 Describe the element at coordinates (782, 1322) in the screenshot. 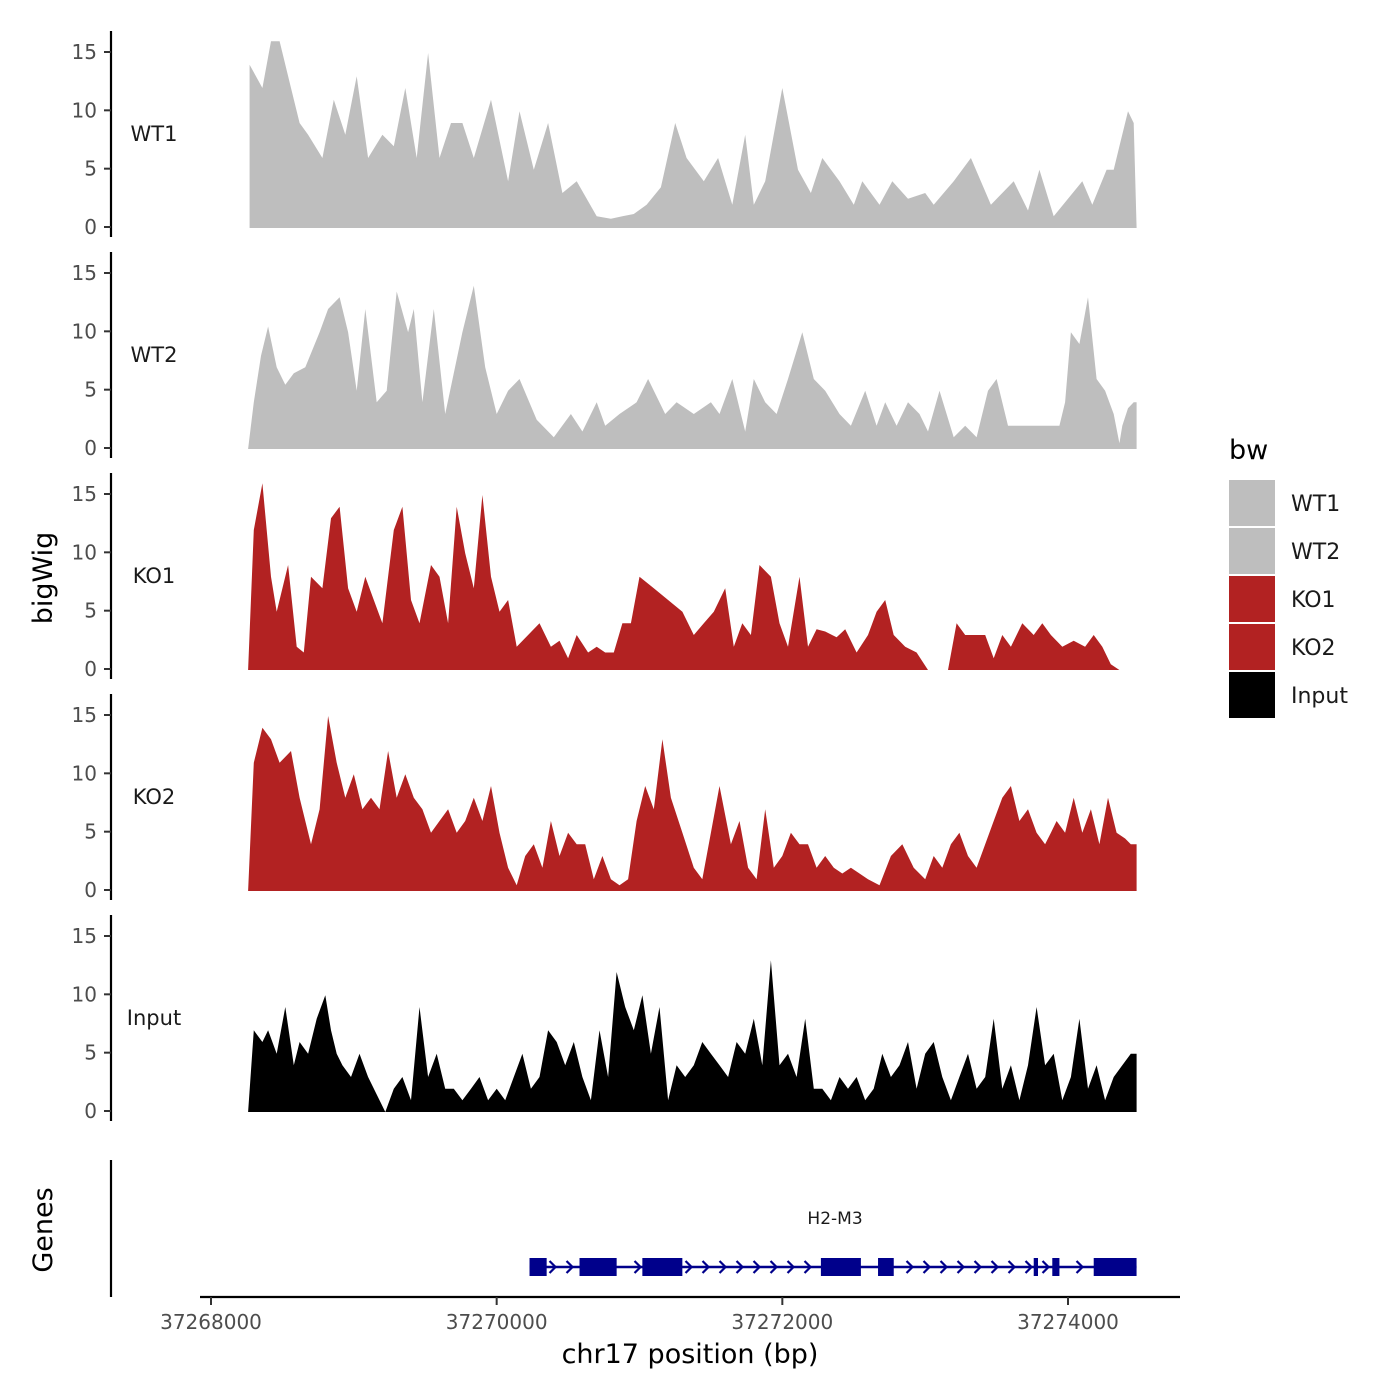

I see `x-tick-label: 37272000` at that location.